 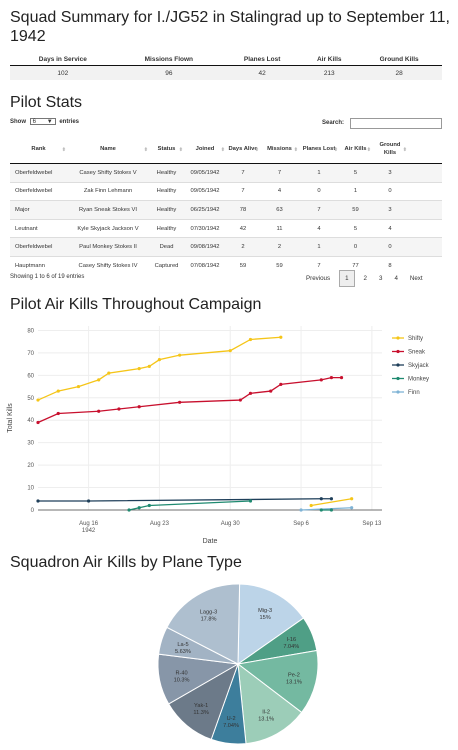 I want to click on slice-label: U-2, so click(x=231, y=719).